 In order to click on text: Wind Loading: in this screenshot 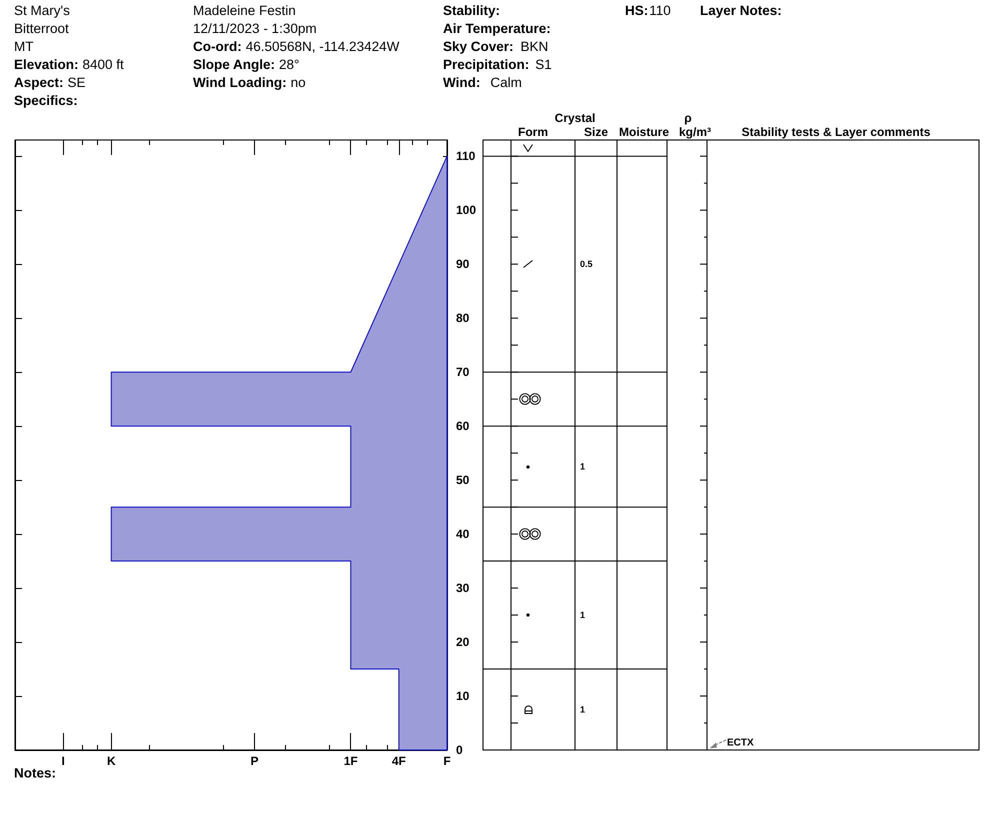, I will do `click(240, 82)`.